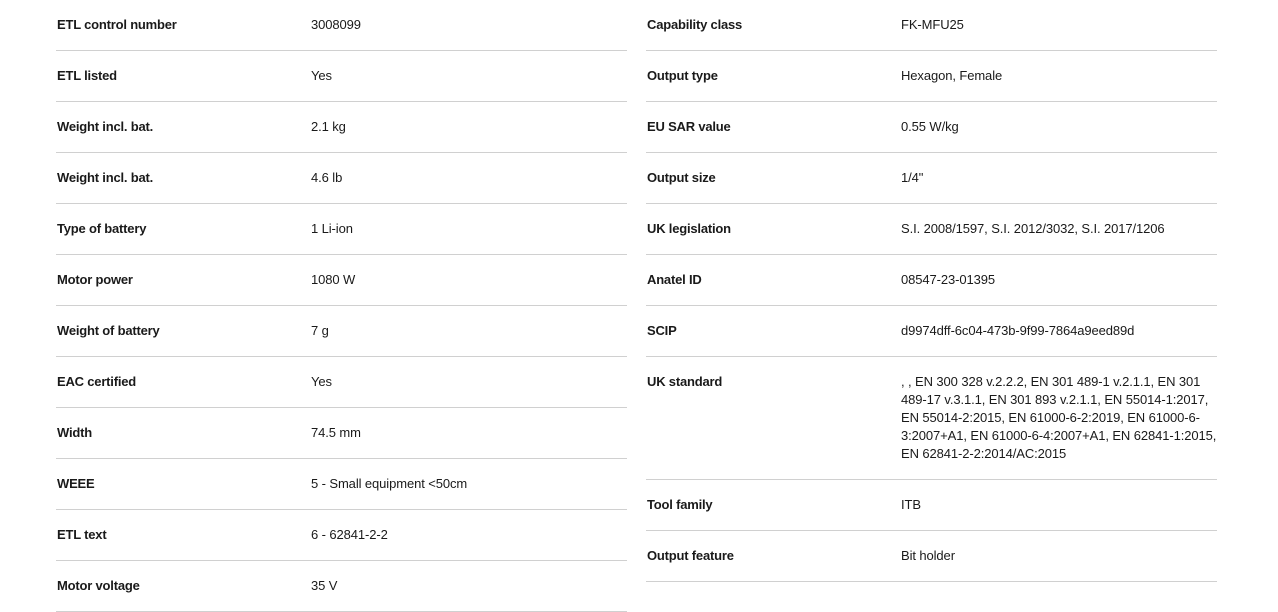  What do you see at coordinates (685, 381) in the screenshot?
I see `spec-label: UK standard` at bounding box center [685, 381].